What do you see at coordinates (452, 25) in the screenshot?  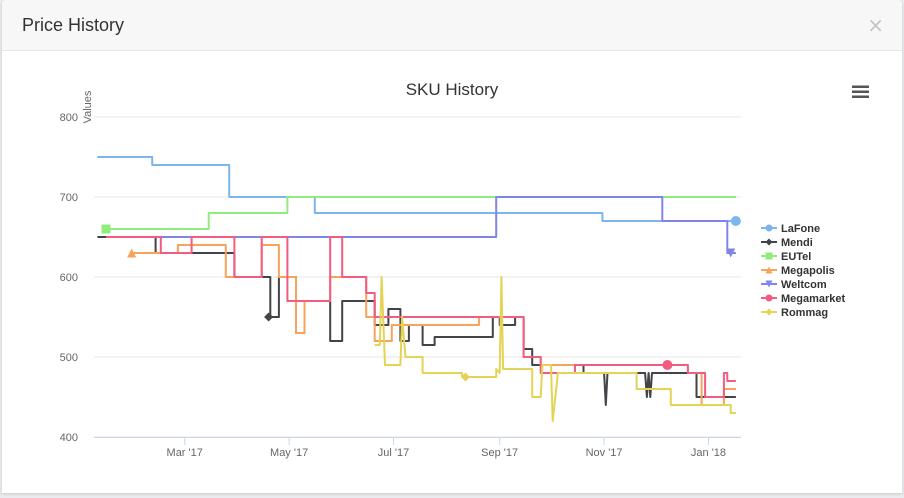 I see `modal-header: Price History ×` at bounding box center [452, 25].